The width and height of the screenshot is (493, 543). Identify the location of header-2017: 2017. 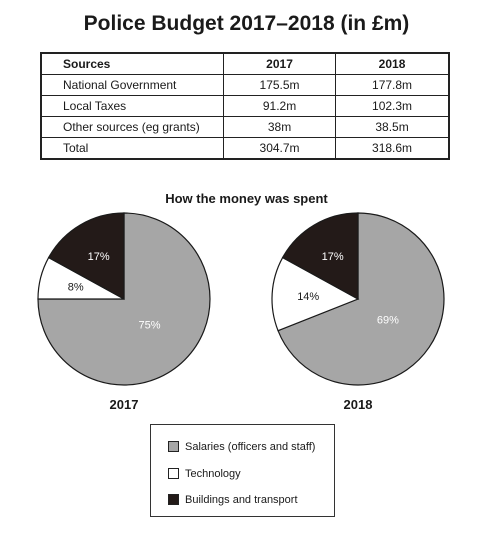
(279, 63).